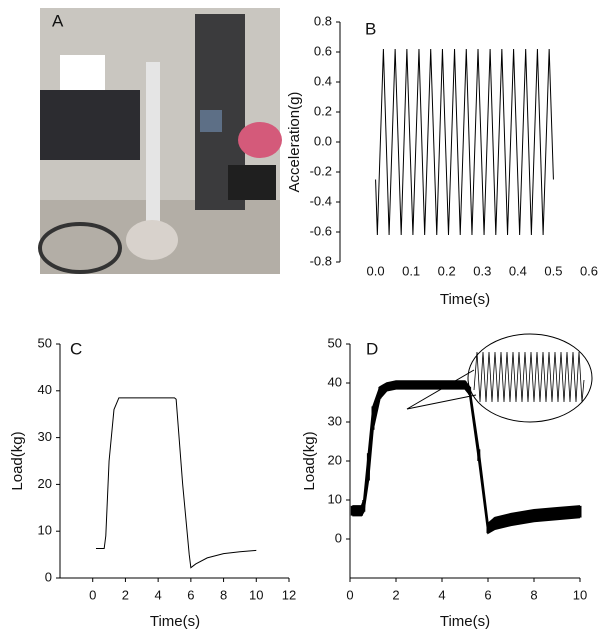 This screenshot has width=600, height=636. What do you see at coordinates (372, 348) in the screenshot?
I see `panel-label: D` at bounding box center [372, 348].